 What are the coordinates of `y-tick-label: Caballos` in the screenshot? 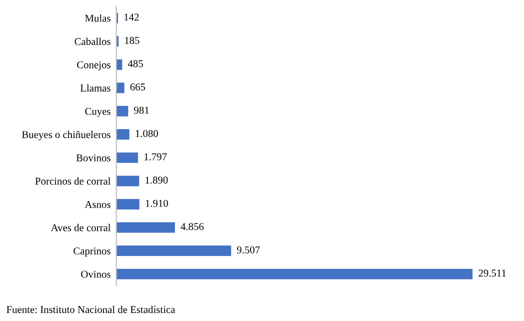 It's located at (92, 42).